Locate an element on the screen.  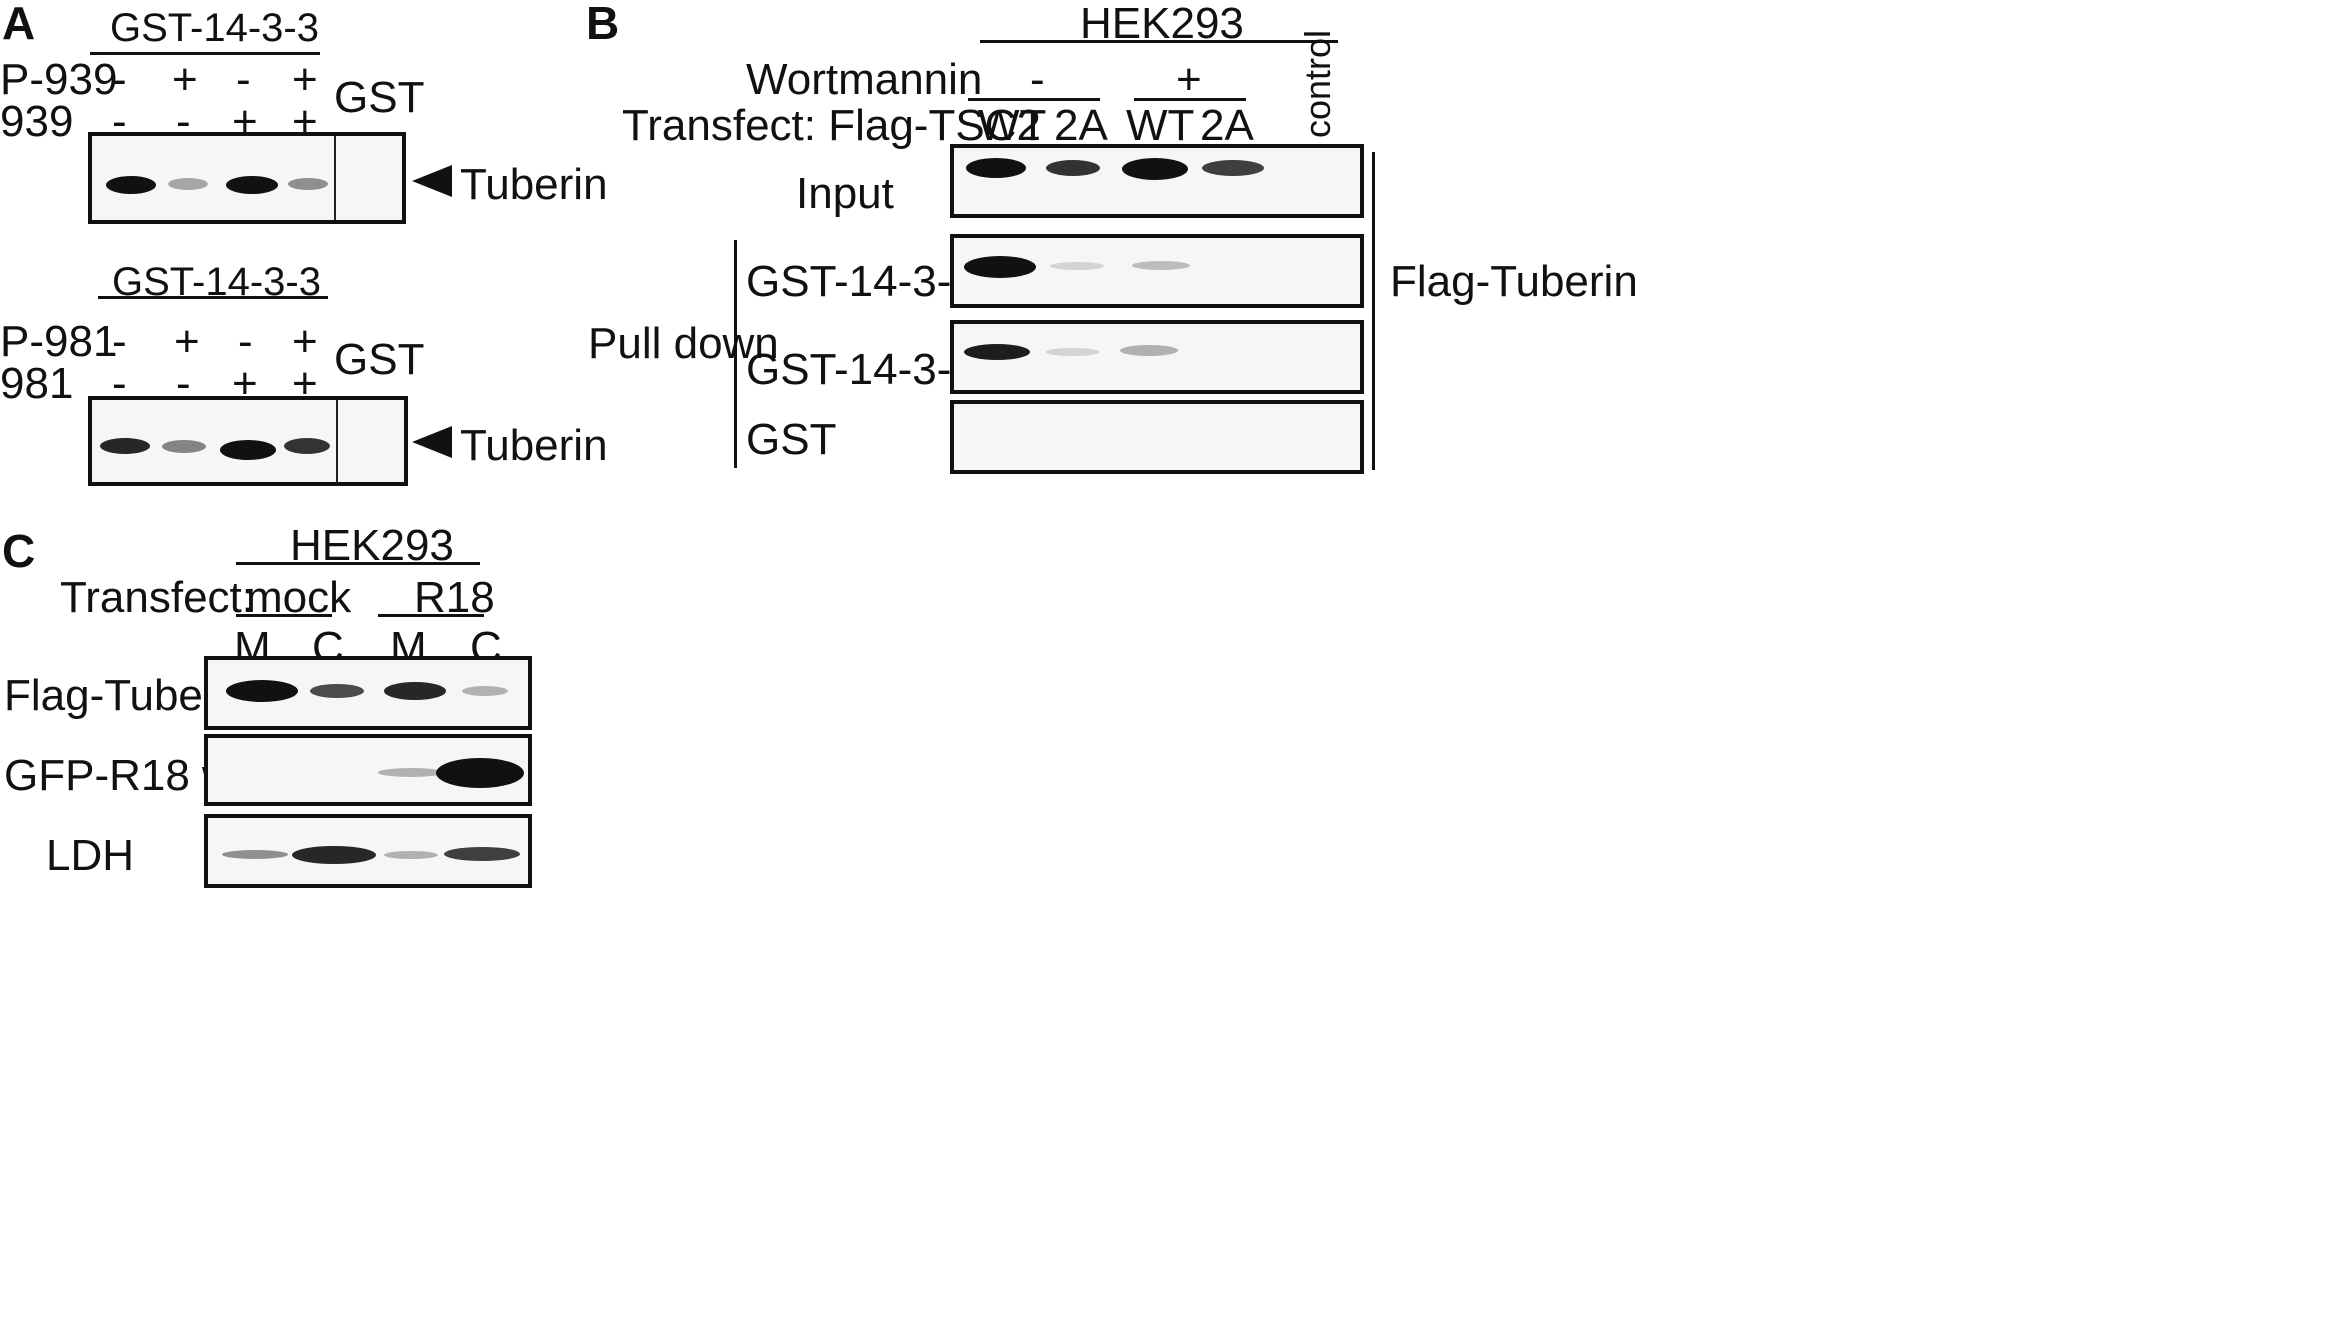
panel-a-top-band-label: Tuberin is located at coordinates (534, 184).